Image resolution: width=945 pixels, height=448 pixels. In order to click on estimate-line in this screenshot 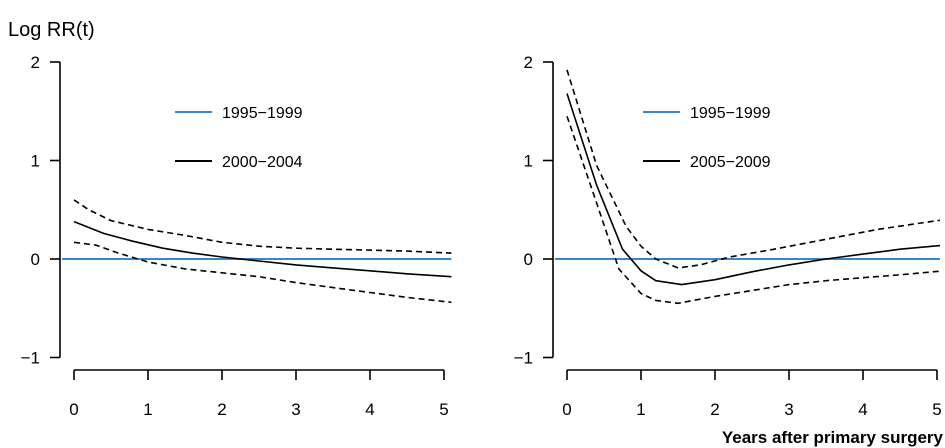, I will do `click(262, 249)`.